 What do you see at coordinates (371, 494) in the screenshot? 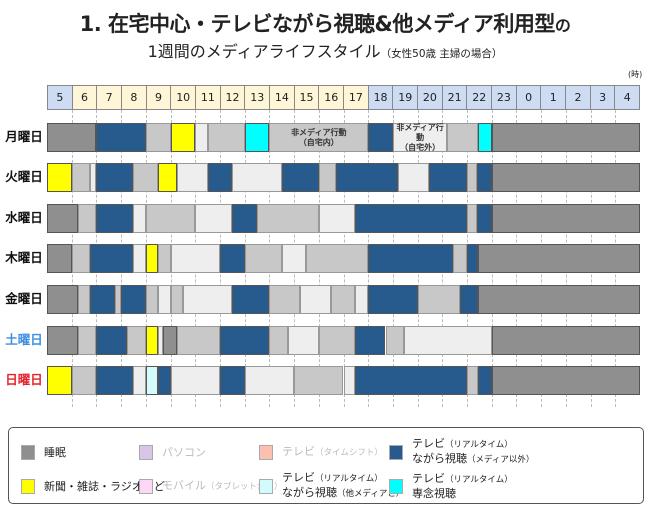
I see `legend-note: （他メディアと）` at bounding box center [371, 494].